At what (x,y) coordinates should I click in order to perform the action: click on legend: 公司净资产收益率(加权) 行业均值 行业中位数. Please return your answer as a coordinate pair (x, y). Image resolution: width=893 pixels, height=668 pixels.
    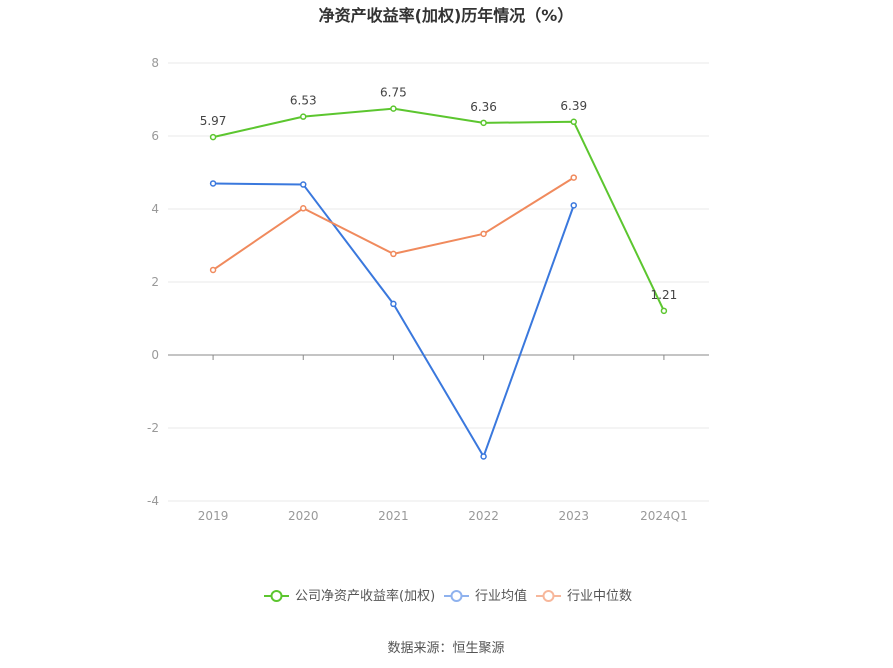
    Looking at the image, I should click on (448, 596).